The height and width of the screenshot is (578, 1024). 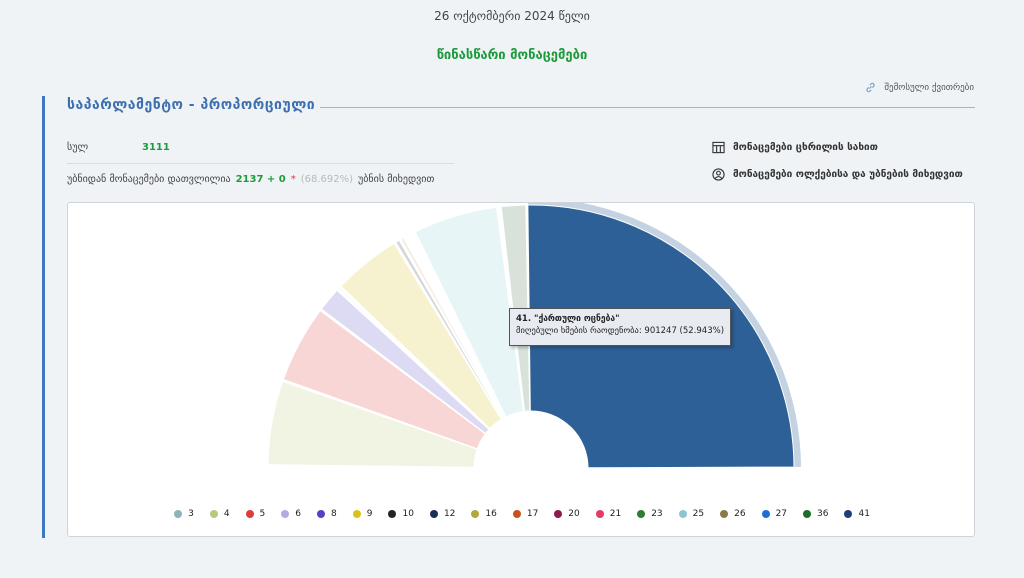 What do you see at coordinates (857, 514) in the screenshot?
I see `legend-item-41: 41` at bounding box center [857, 514].